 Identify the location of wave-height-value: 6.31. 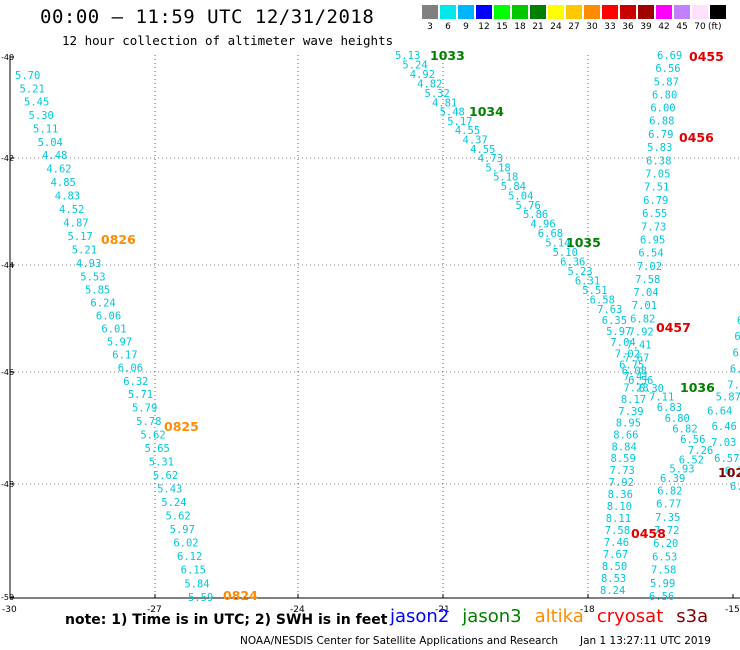
(587, 281).